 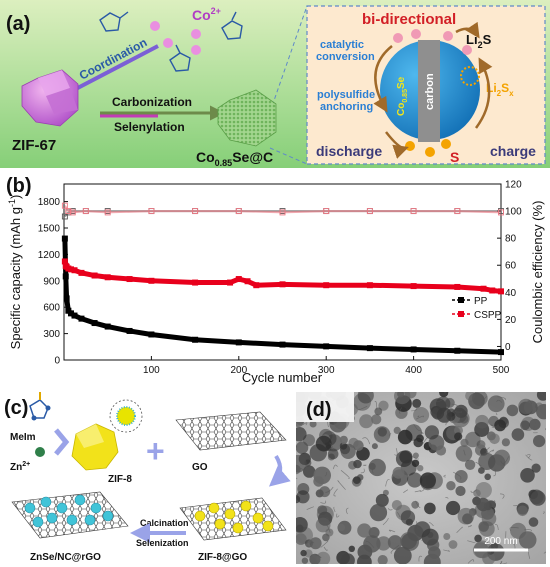 What do you see at coordinates (62, 442) in the screenshot?
I see `combine-chevron` at bounding box center [62, 442].